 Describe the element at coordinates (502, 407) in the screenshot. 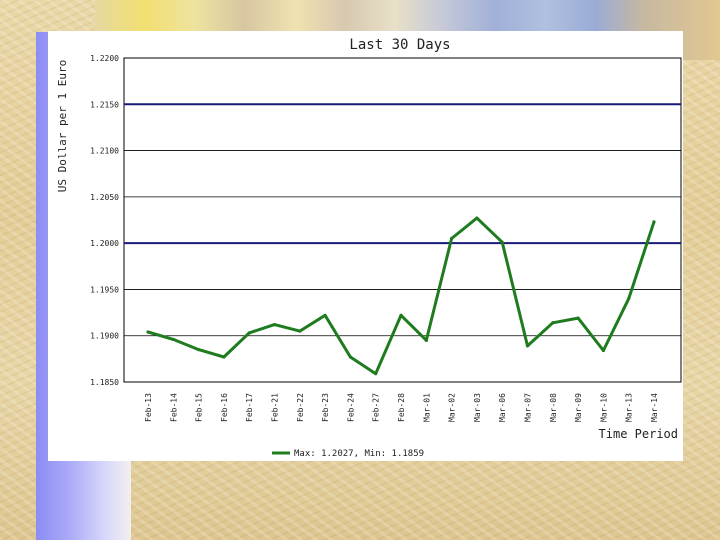

I see `x-tick-label: Mar-06` at that location.